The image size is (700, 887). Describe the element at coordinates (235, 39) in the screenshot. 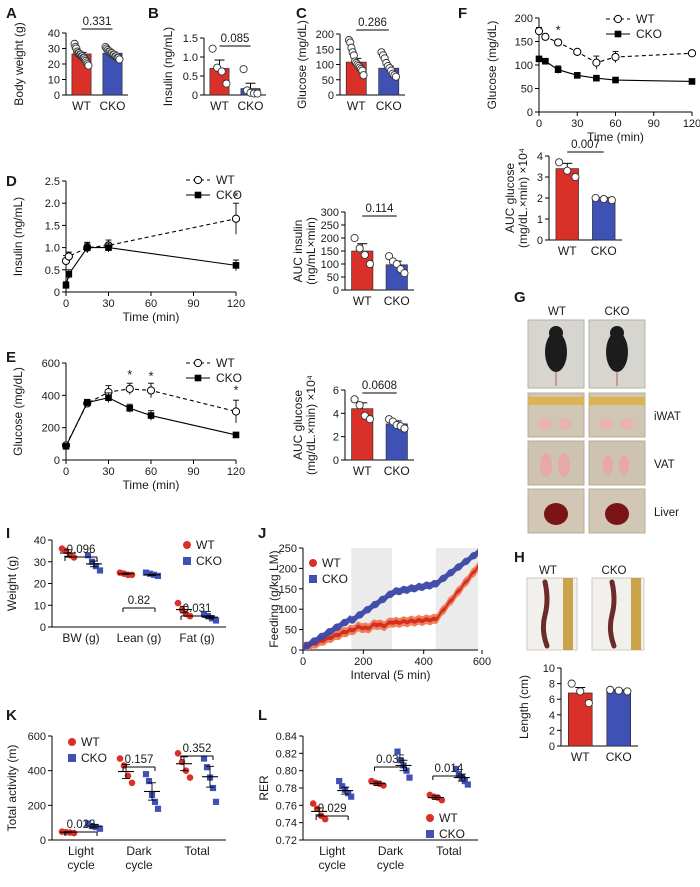

I see `B-pvalue: 0.085` at that location.